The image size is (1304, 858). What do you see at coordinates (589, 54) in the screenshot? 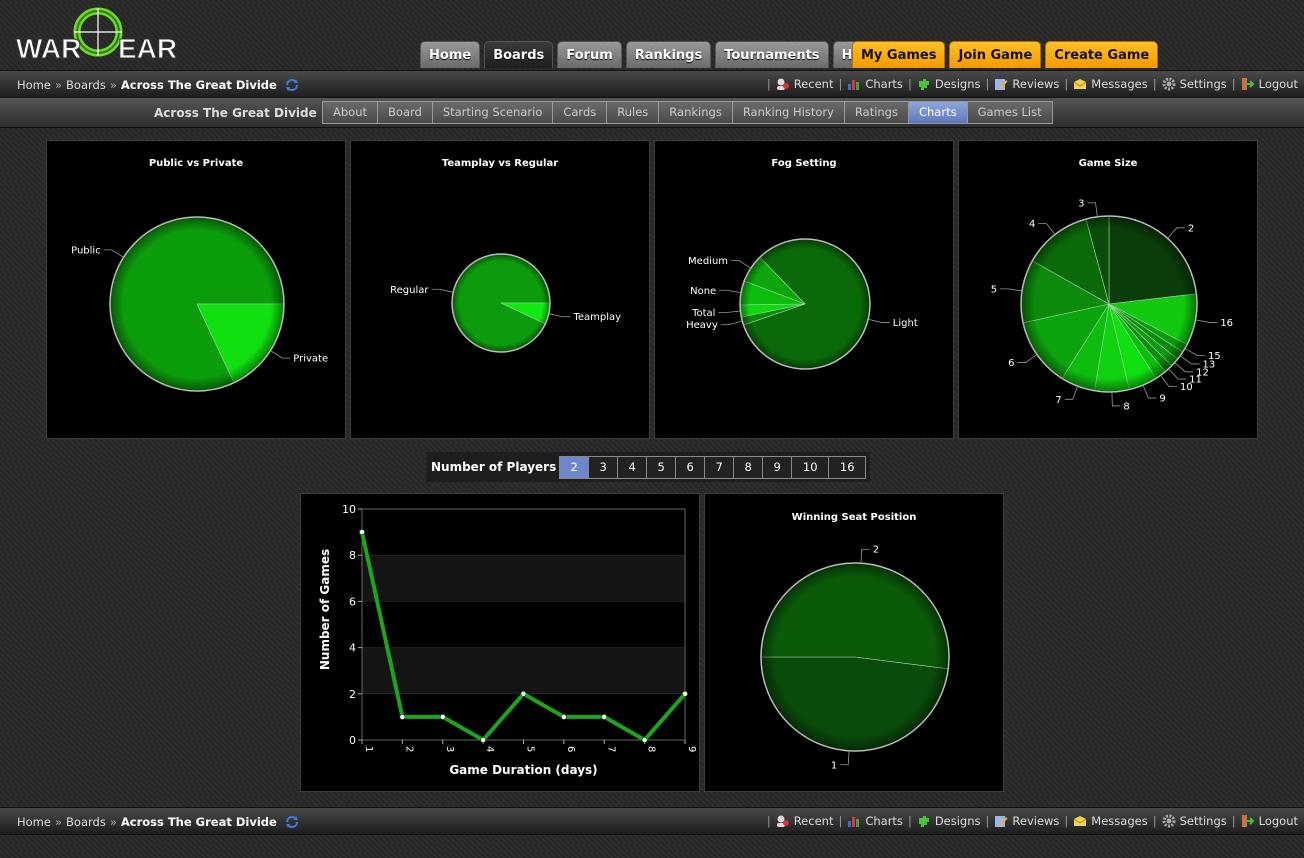
I see `main-tab-forum: Forum` at bounding box center [589, 54].